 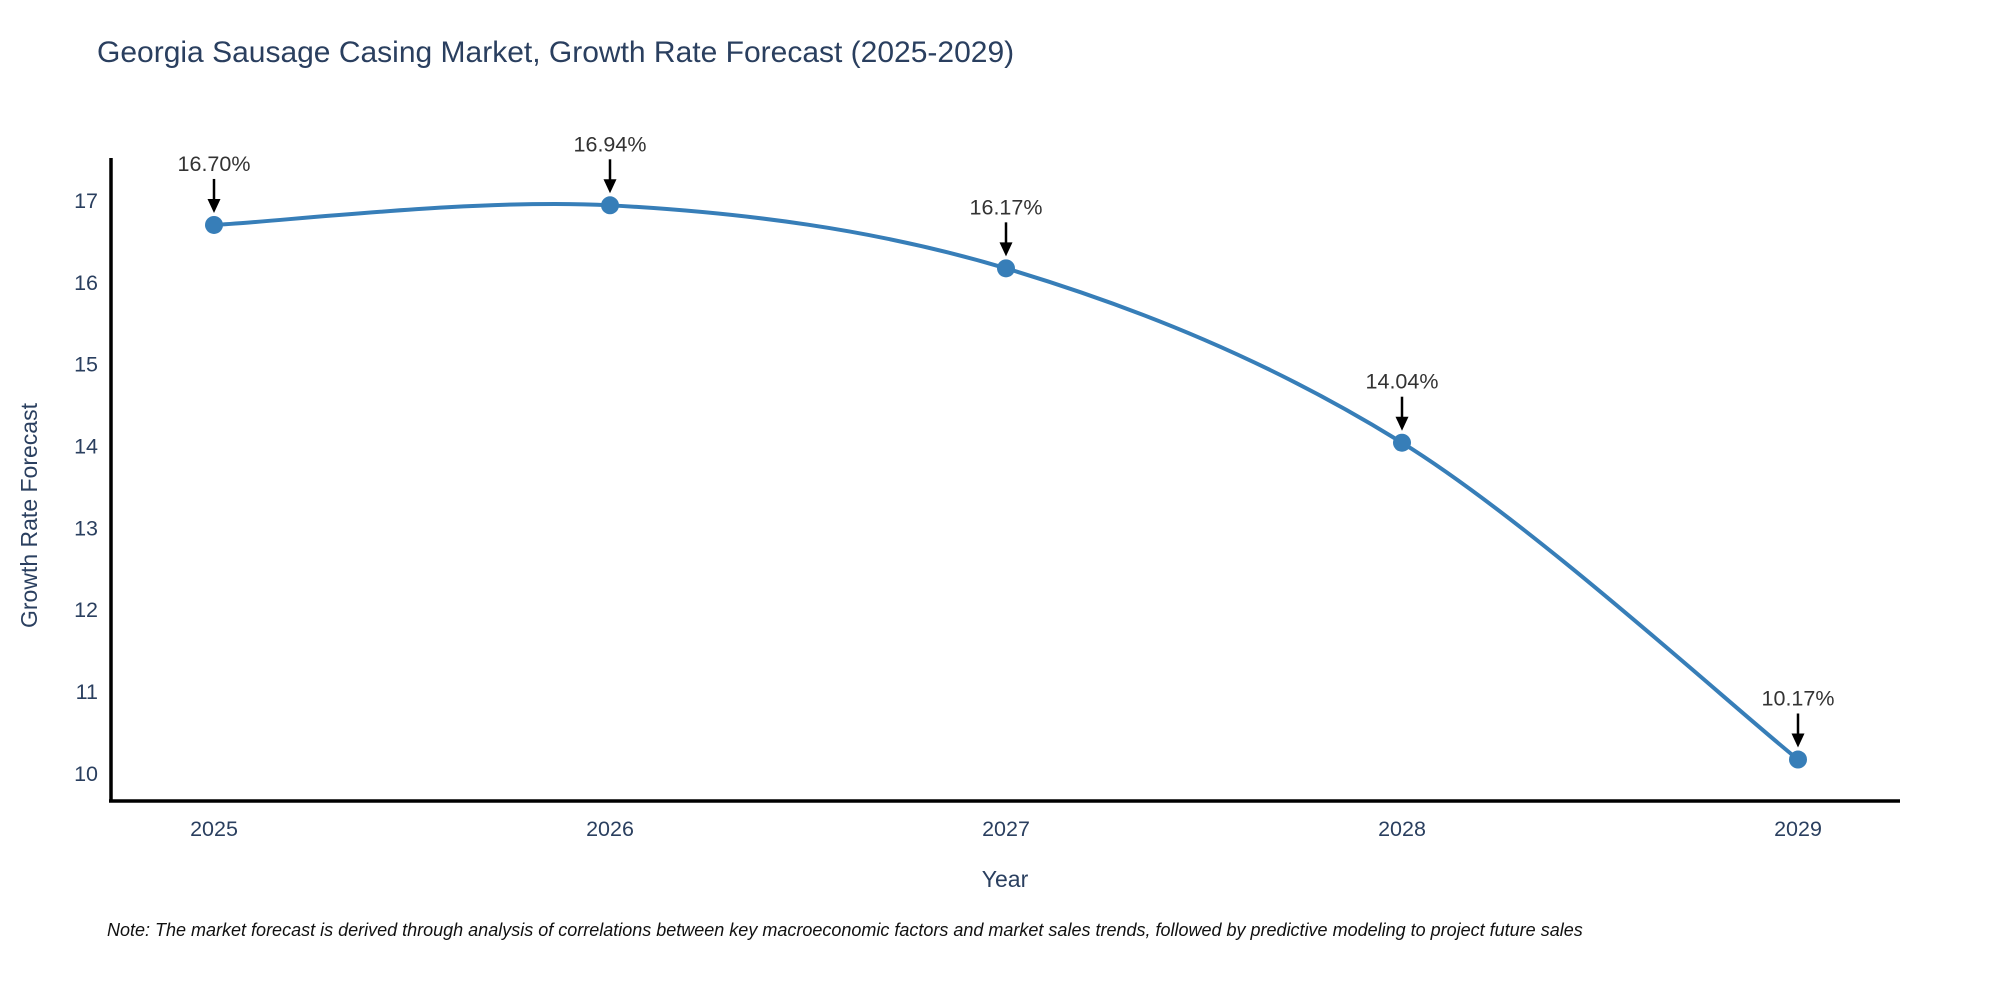 What do you see at coordinates (1005, 879) in the screenshot?
I see `x-axis-title: Year` at bounding box center [1005, 879].